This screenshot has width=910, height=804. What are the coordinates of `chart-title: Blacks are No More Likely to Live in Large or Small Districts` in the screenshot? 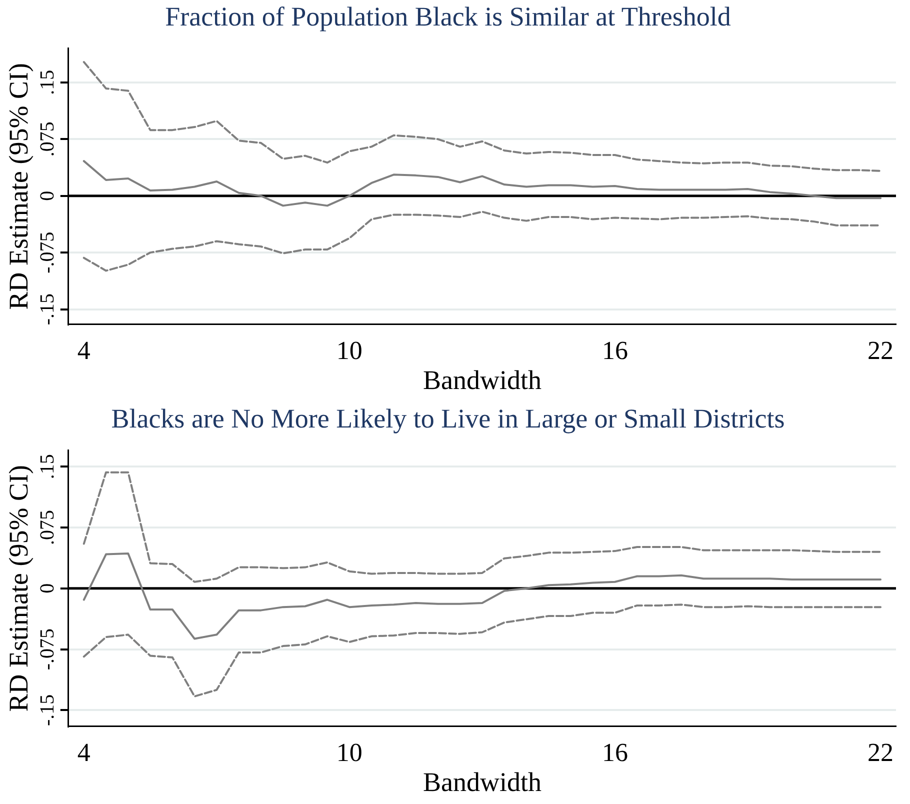 It's located at (448, 418).